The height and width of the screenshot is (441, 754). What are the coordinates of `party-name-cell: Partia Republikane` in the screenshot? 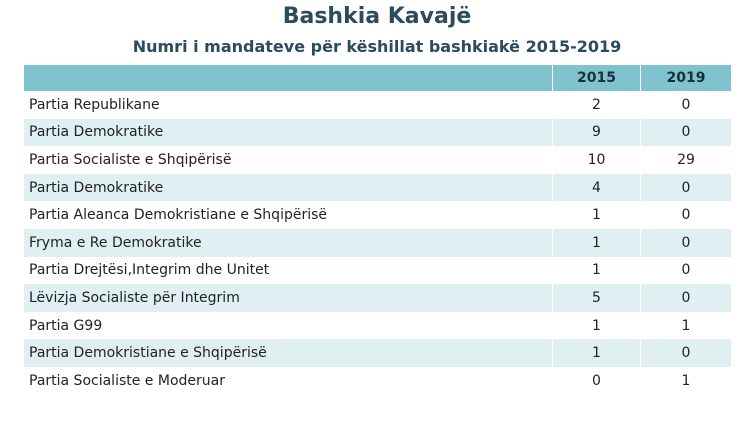 It's located at (94, 104).